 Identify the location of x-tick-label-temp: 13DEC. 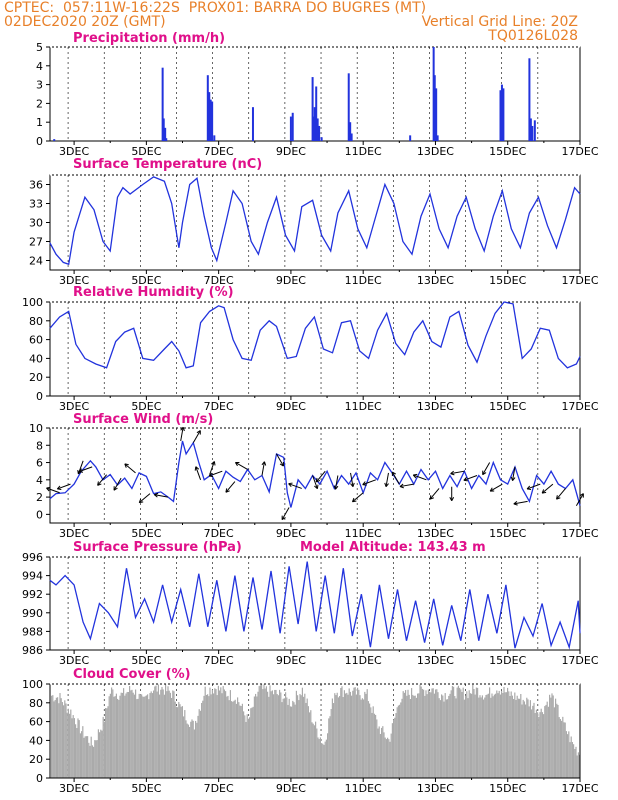
(435, 280).